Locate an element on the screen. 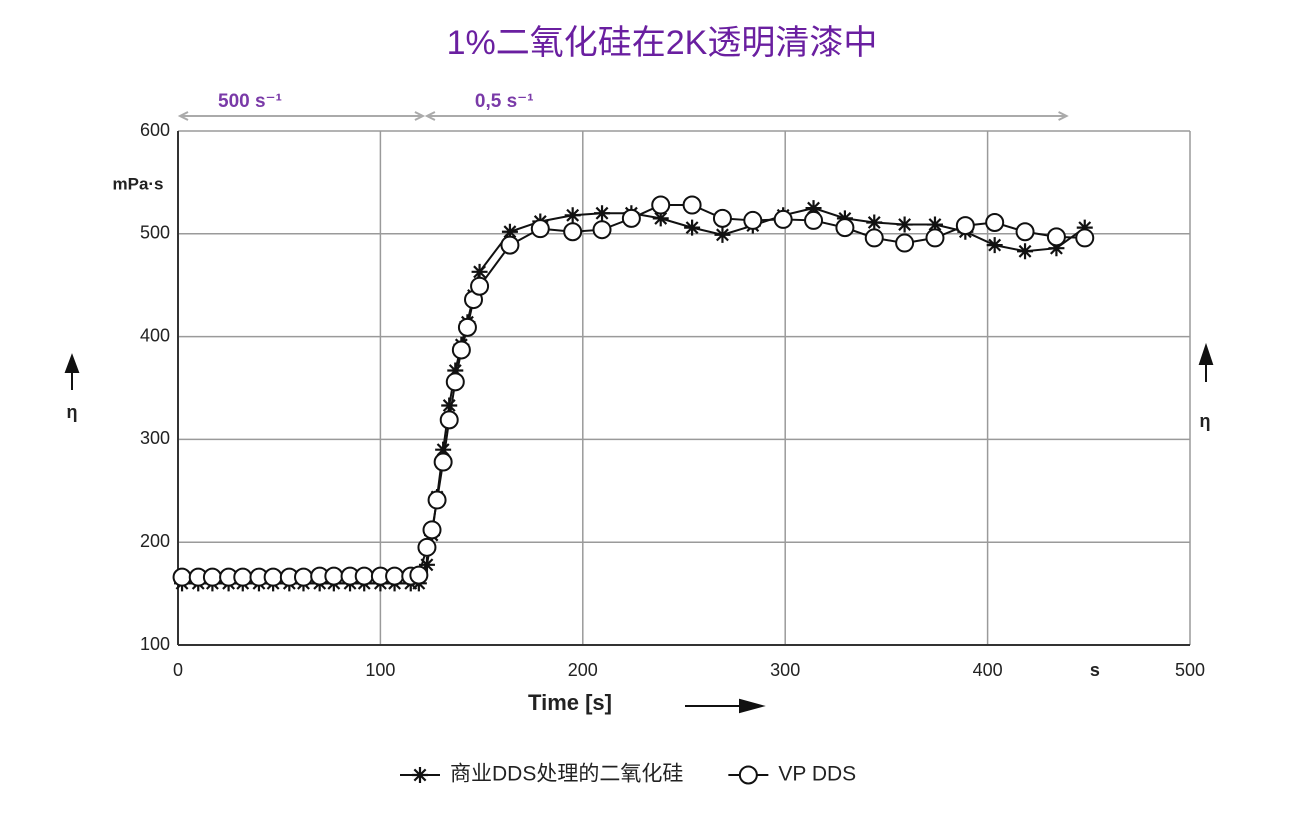 This screenshot has width=1289, height=827. legend-item: VP DDS is located at coordinates (792, 774).